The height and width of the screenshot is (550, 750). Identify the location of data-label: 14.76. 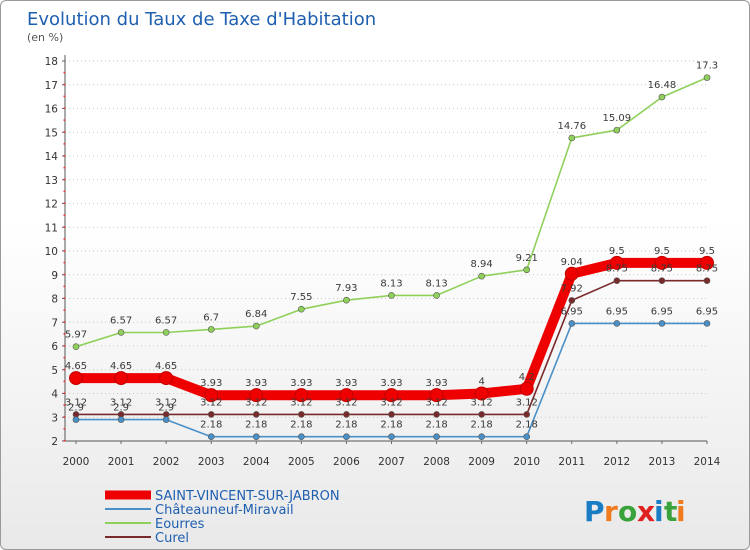
(571, 126).